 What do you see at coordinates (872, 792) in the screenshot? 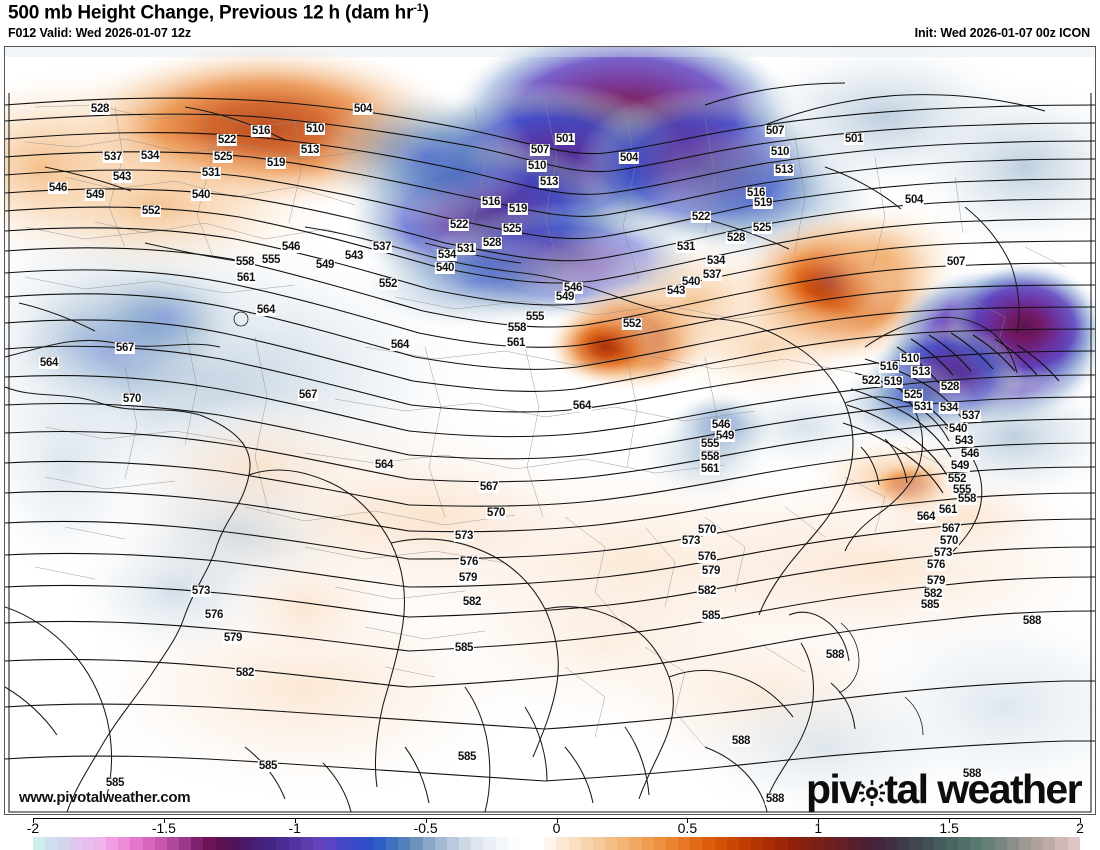
I see `sun-icon` at bounding box center [872, 792].